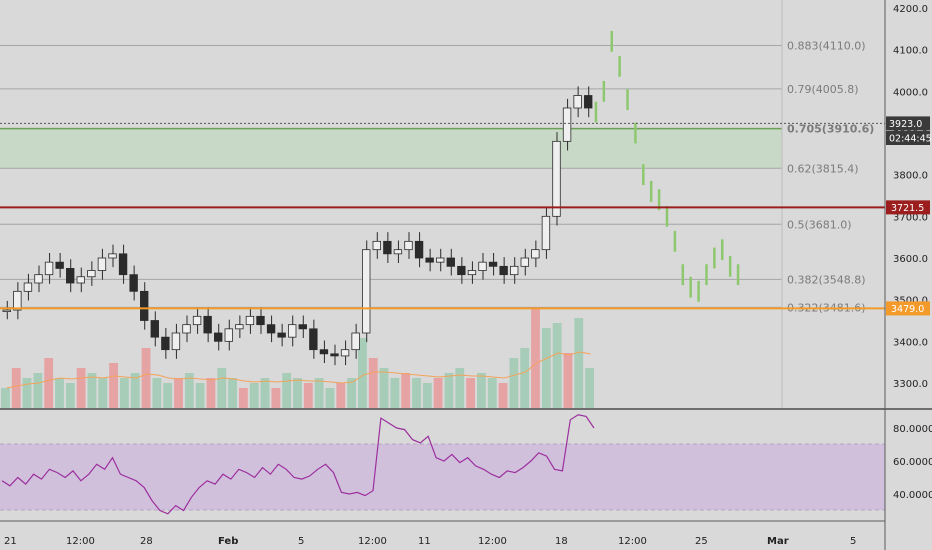 Image resolution: width=932 pixels, height=550 pixels. What do you see at coordinates (298, 370) in the screenshot?
I see `volume-ma-line` at bounding box center [298, 370].